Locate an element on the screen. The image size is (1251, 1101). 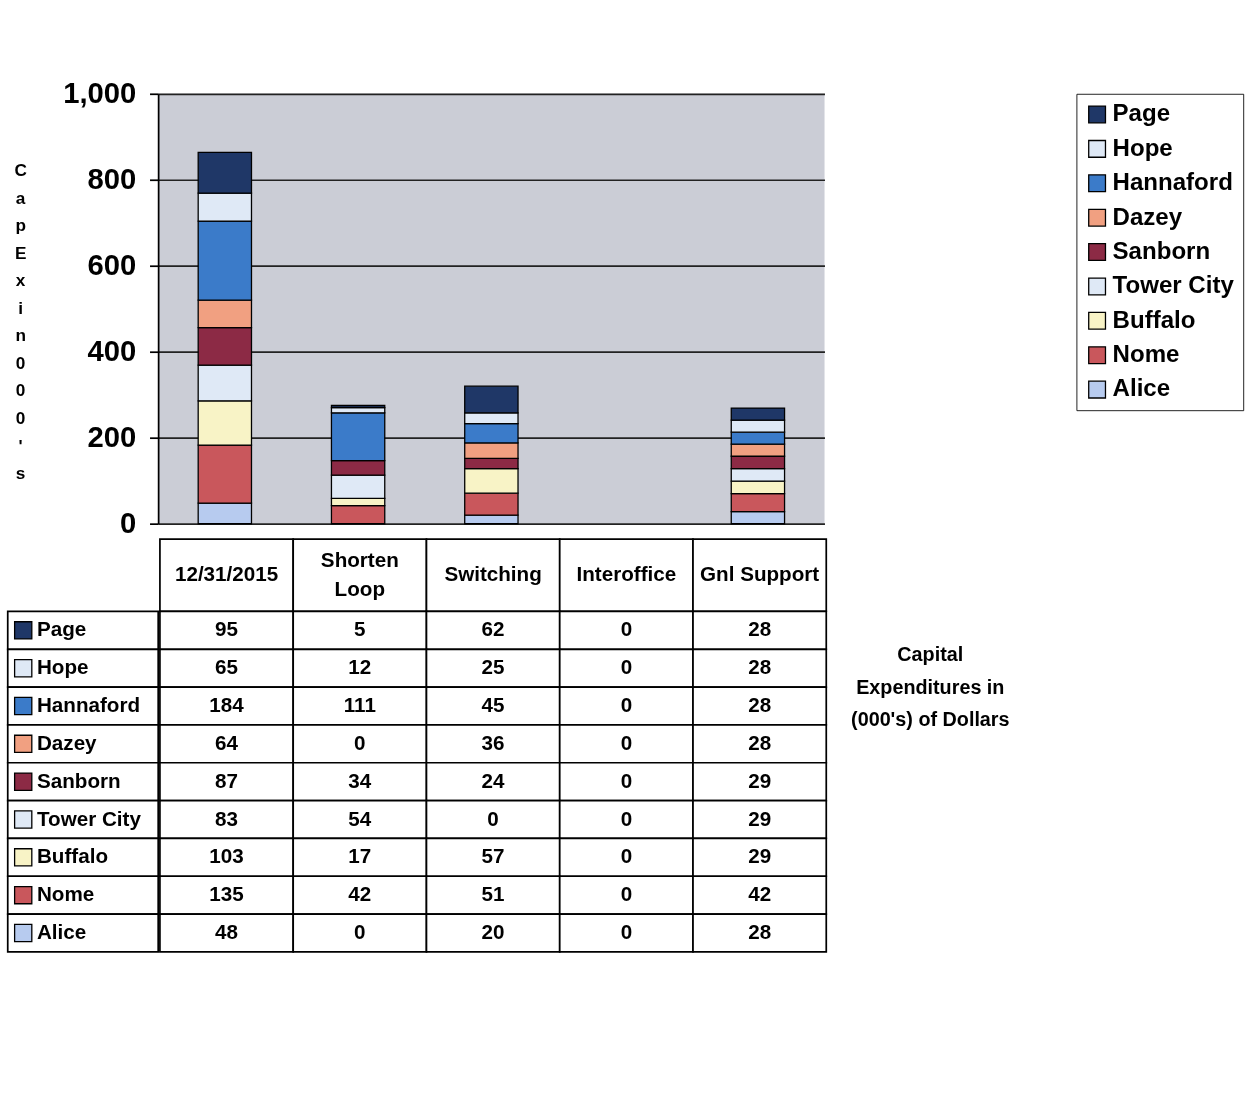
data-label: 51 is located at coordinates (493, 894).